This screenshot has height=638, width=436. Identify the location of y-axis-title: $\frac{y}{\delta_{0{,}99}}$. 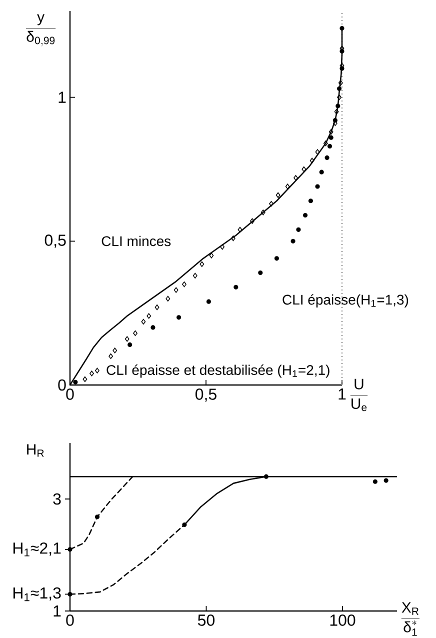
(41, 30).